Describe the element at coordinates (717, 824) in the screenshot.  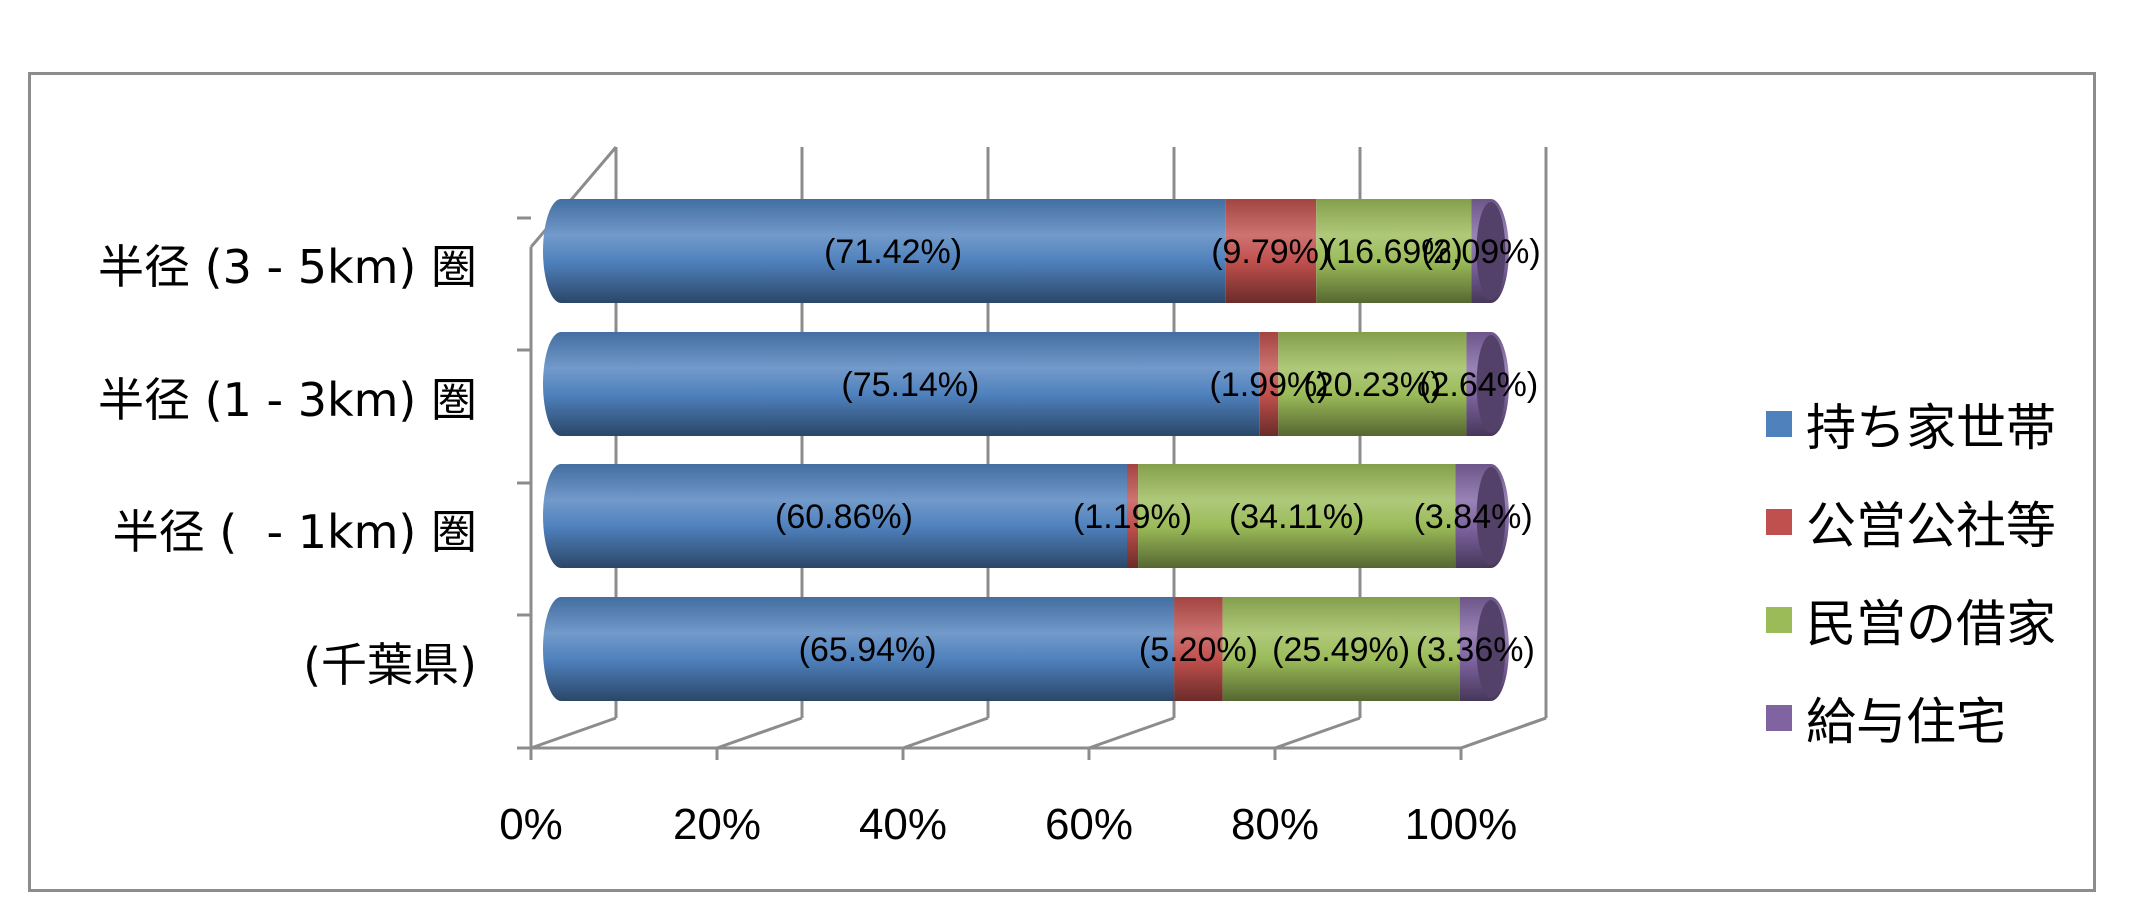
I see `x-tick-label: 20%` at that location.